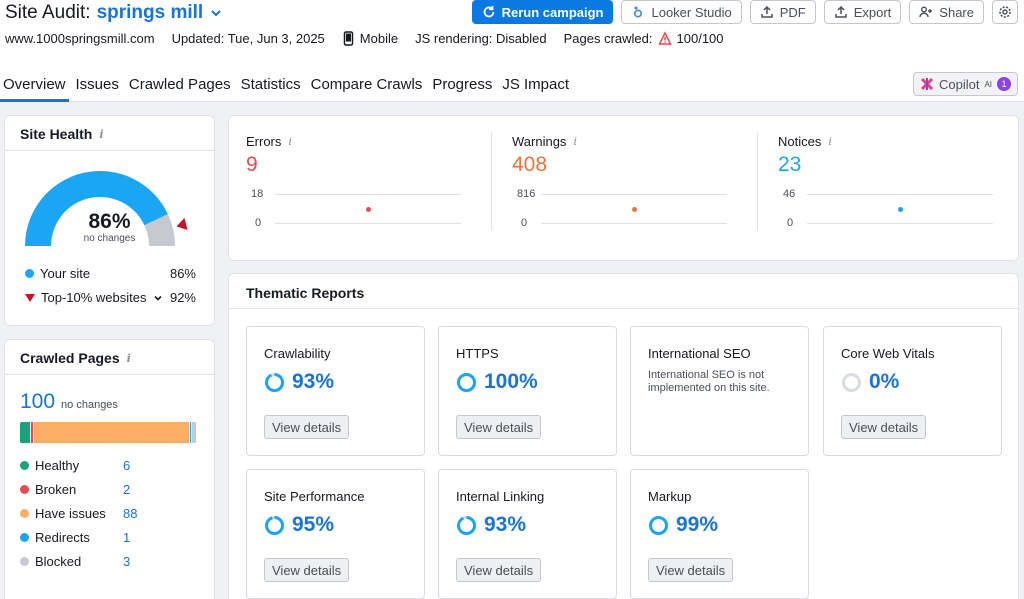 This screenshot has height=599, width=1024. I want to click on copilot-button: Copilot AI 1, so click(965, 84).